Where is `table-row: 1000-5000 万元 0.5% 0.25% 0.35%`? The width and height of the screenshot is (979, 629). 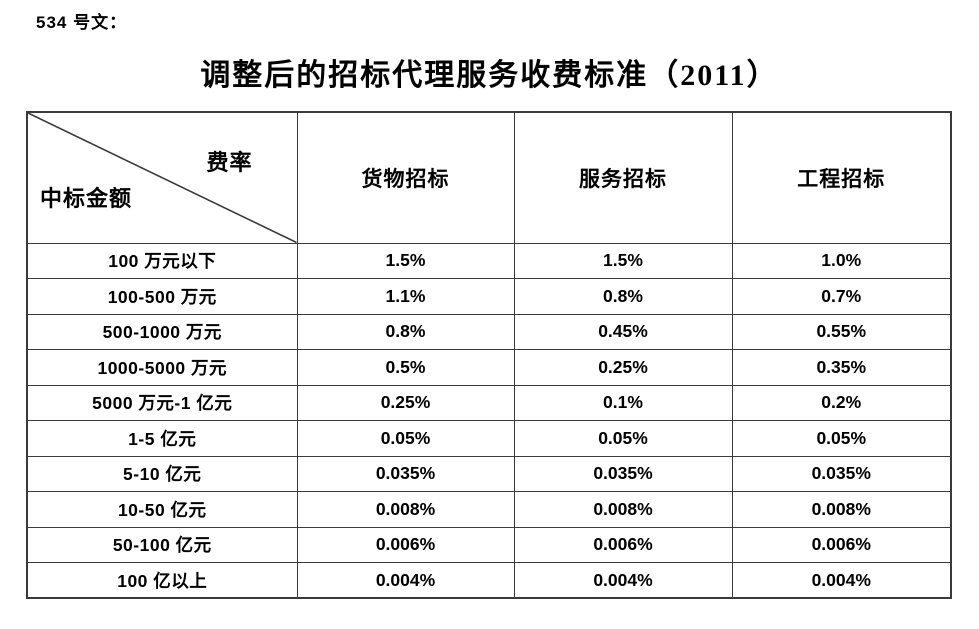 table-row: 1000-5000 万元 0.5% 0.25% 0.35% is located at coordinates (489, 367).